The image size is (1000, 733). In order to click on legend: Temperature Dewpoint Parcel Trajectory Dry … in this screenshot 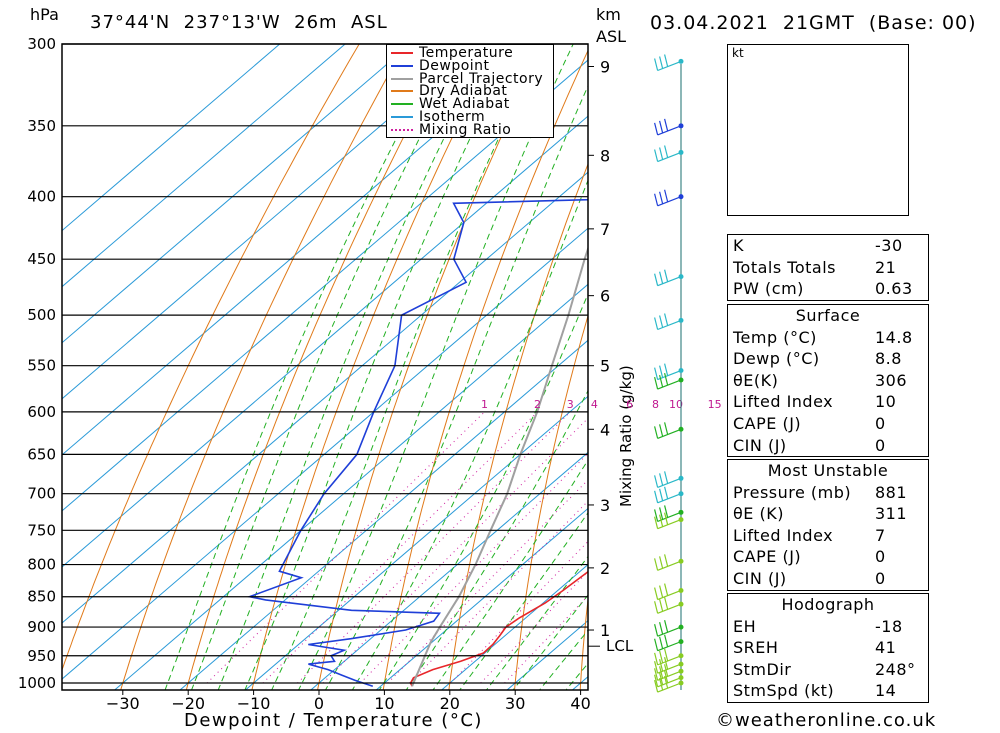, I will do `click(470, 91)`.